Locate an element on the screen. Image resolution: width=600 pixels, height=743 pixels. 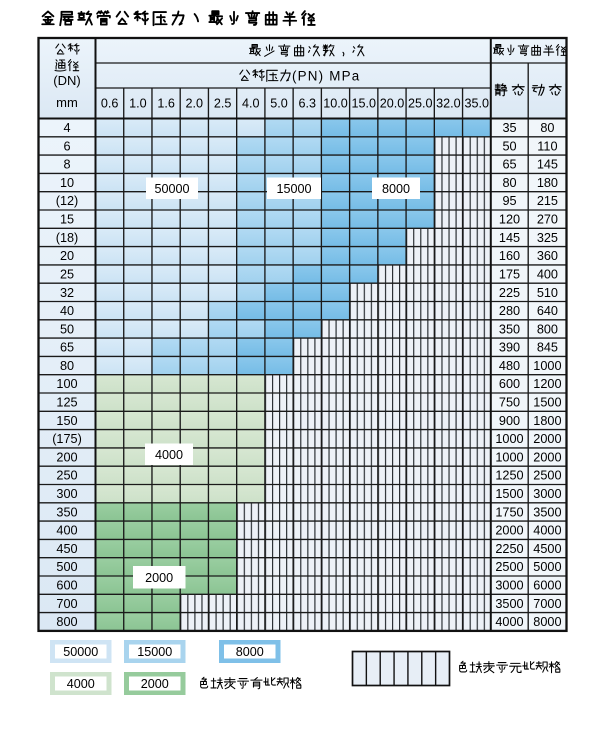
svg-text: 2.0 is located at coordinates (195, 104).